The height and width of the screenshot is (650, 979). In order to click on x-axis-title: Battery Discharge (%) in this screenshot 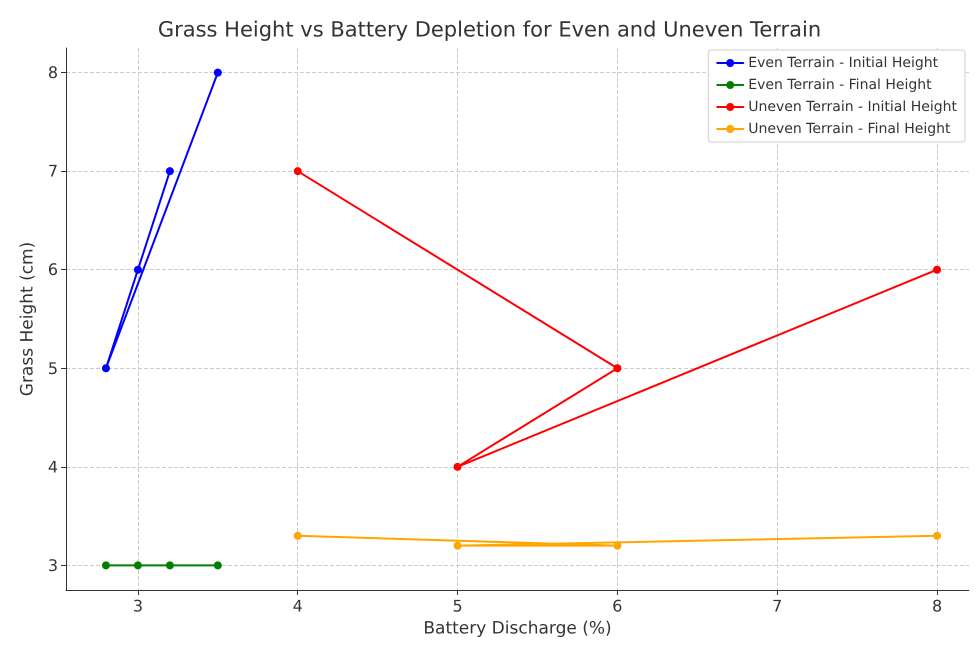, I will do `click(517, 628)`.